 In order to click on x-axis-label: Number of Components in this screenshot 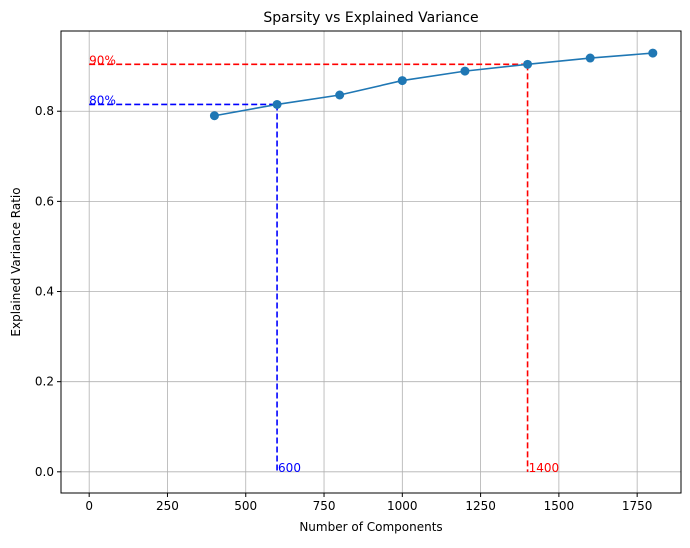, I will do `click(370, 527)`.